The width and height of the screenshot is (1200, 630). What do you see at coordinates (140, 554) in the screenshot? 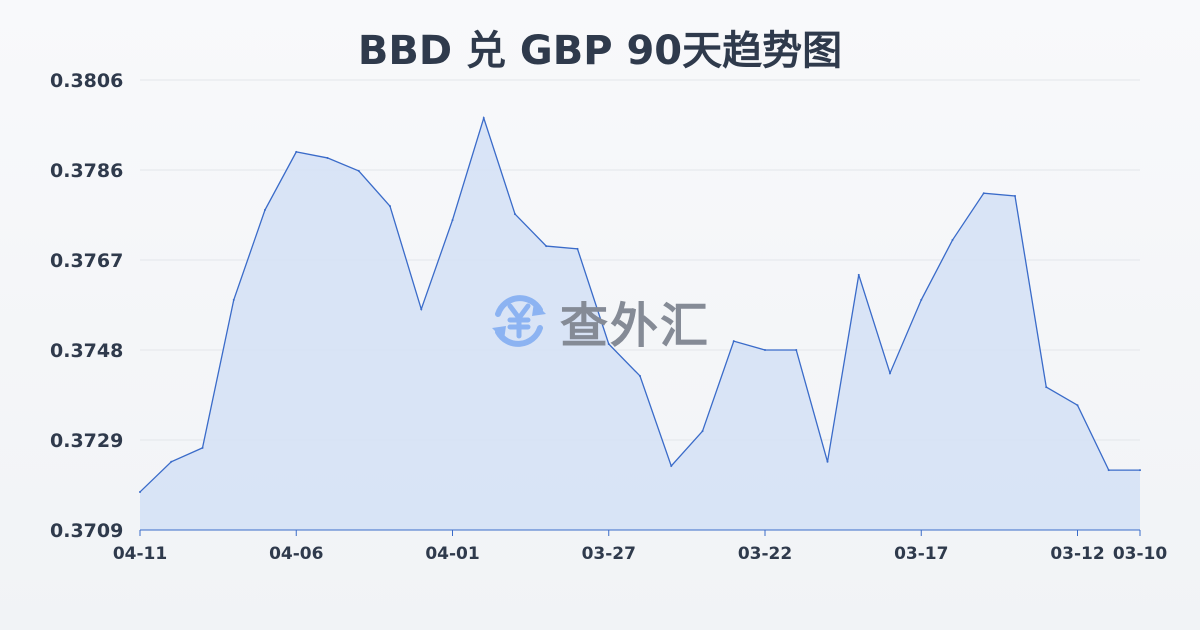
I see `x-tick-label: 04-11` at bounding box center [140, 554].